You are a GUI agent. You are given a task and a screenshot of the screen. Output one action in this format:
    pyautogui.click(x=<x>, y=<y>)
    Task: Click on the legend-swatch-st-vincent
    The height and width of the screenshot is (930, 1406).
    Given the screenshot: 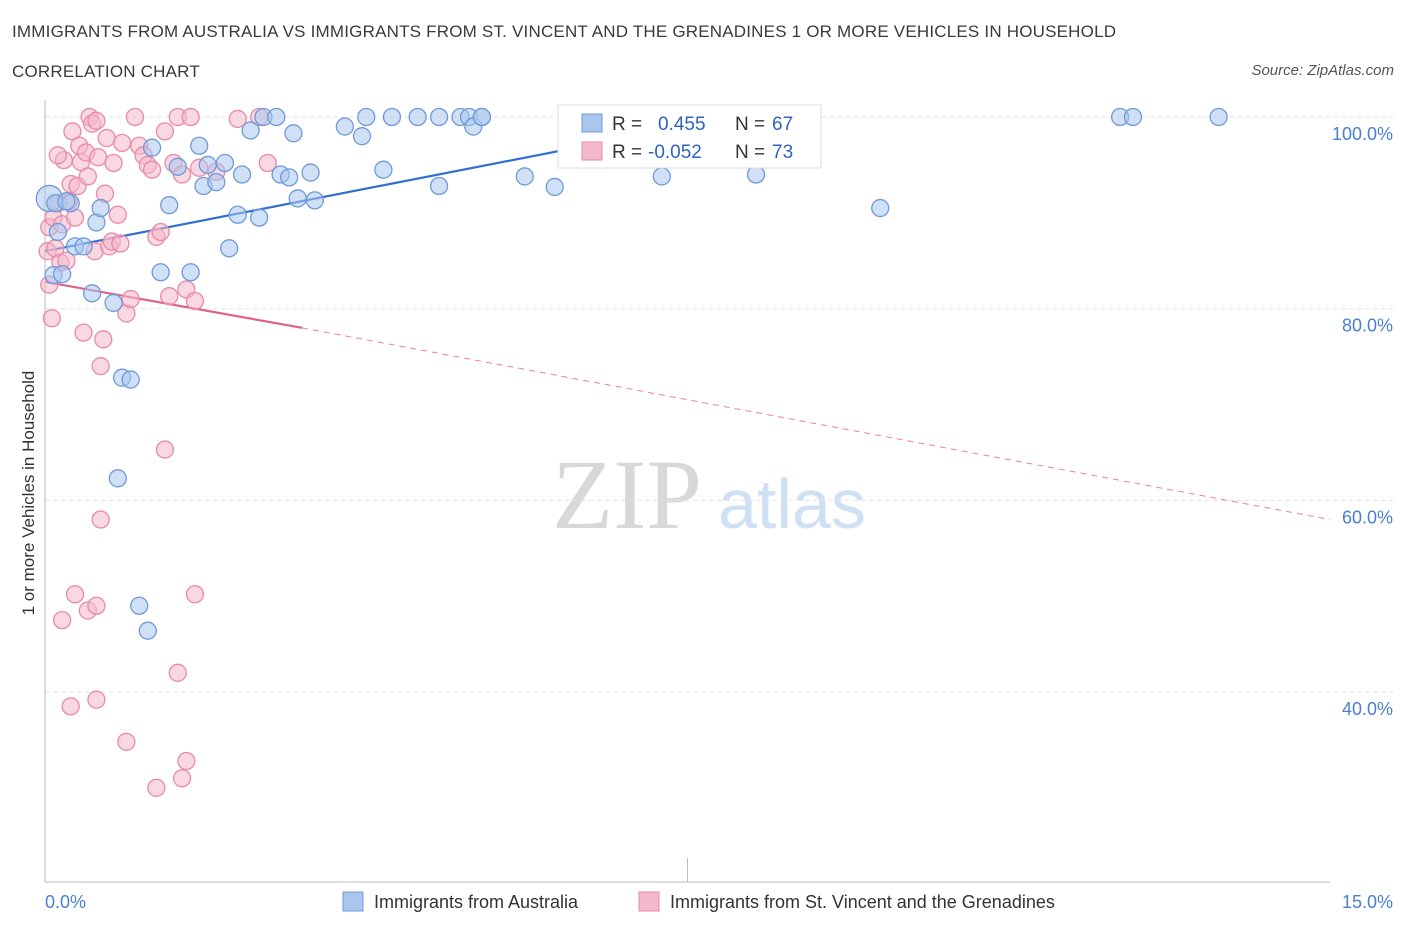 What is the action you would take?
    pyautogui.click(x=649, y=901)
    